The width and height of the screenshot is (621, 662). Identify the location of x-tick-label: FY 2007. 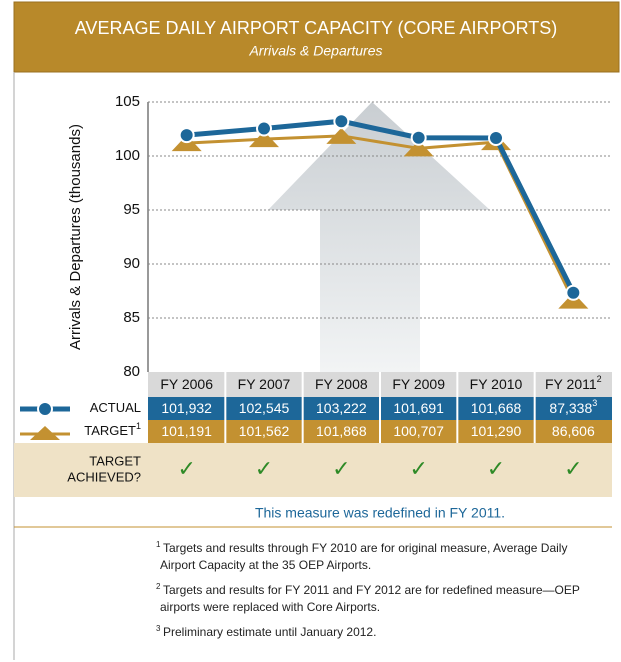
(264, 384).